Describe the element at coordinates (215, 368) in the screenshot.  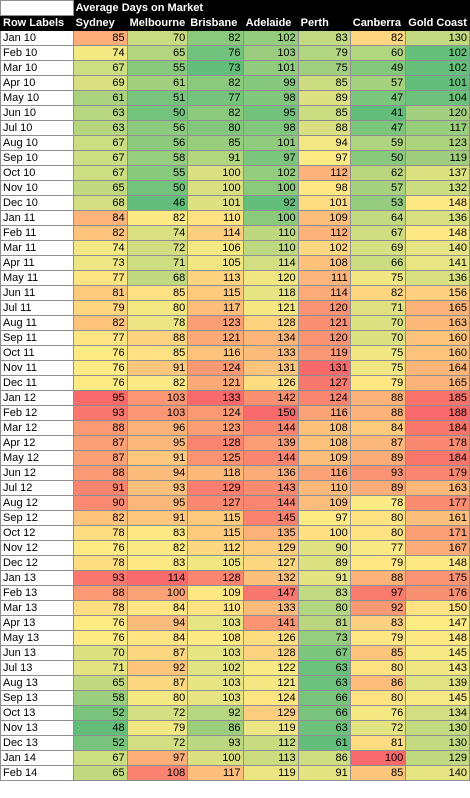
I see `value-cell: 124` at that location.